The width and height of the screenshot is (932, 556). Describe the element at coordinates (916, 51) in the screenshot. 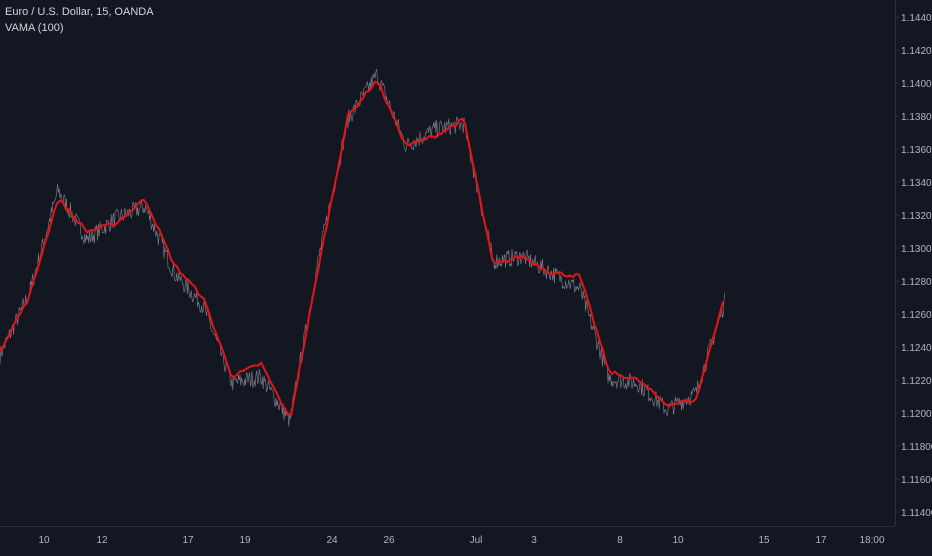

I see `y-tick-label: 1.14200` at that location.